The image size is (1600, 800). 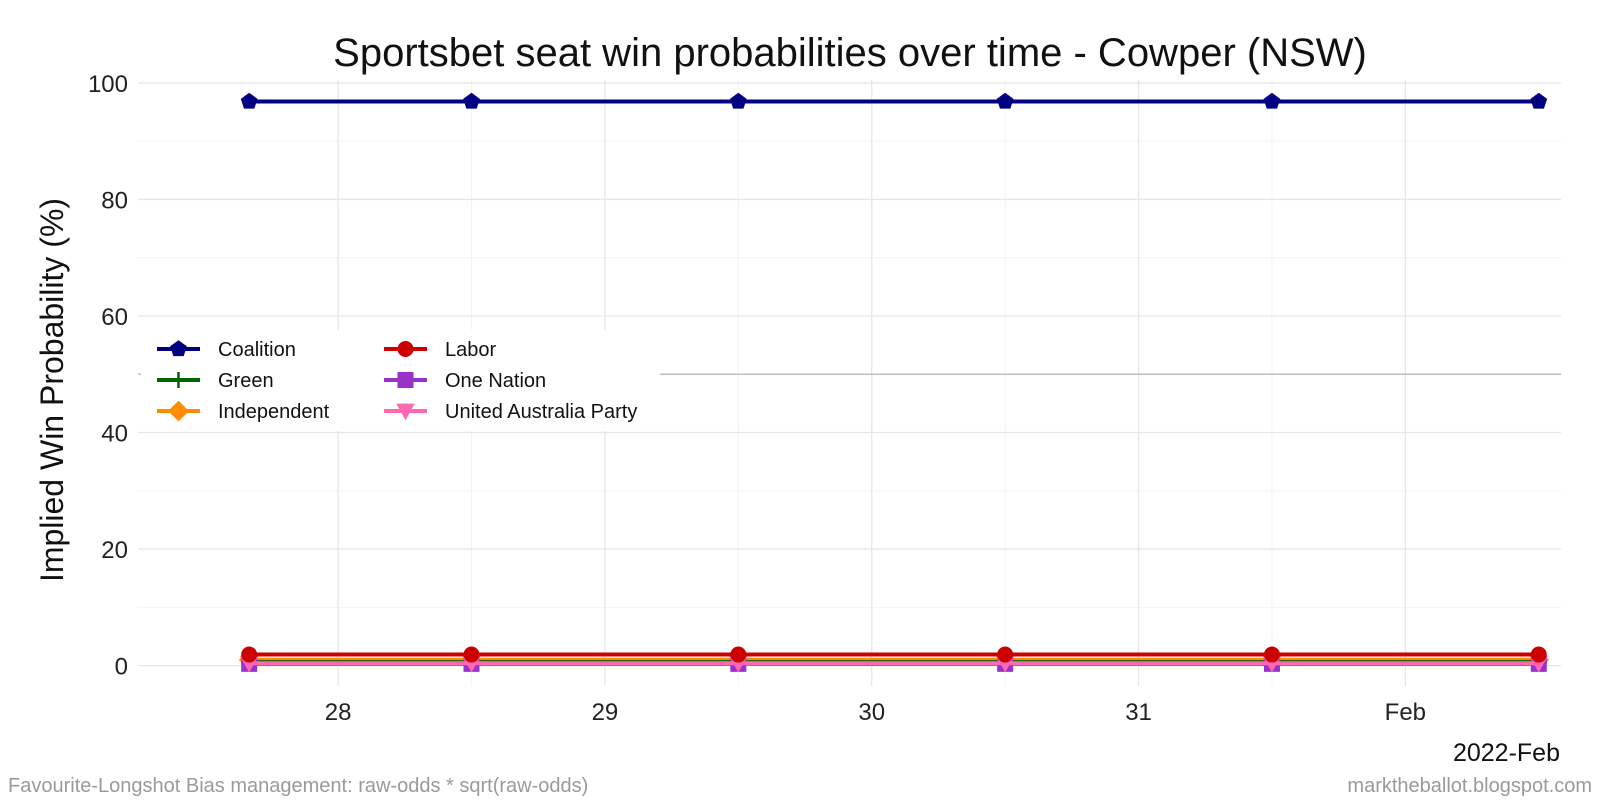 I want to click on y-axis: 0 20 40 60 80 100, so click(x=108, y=376).